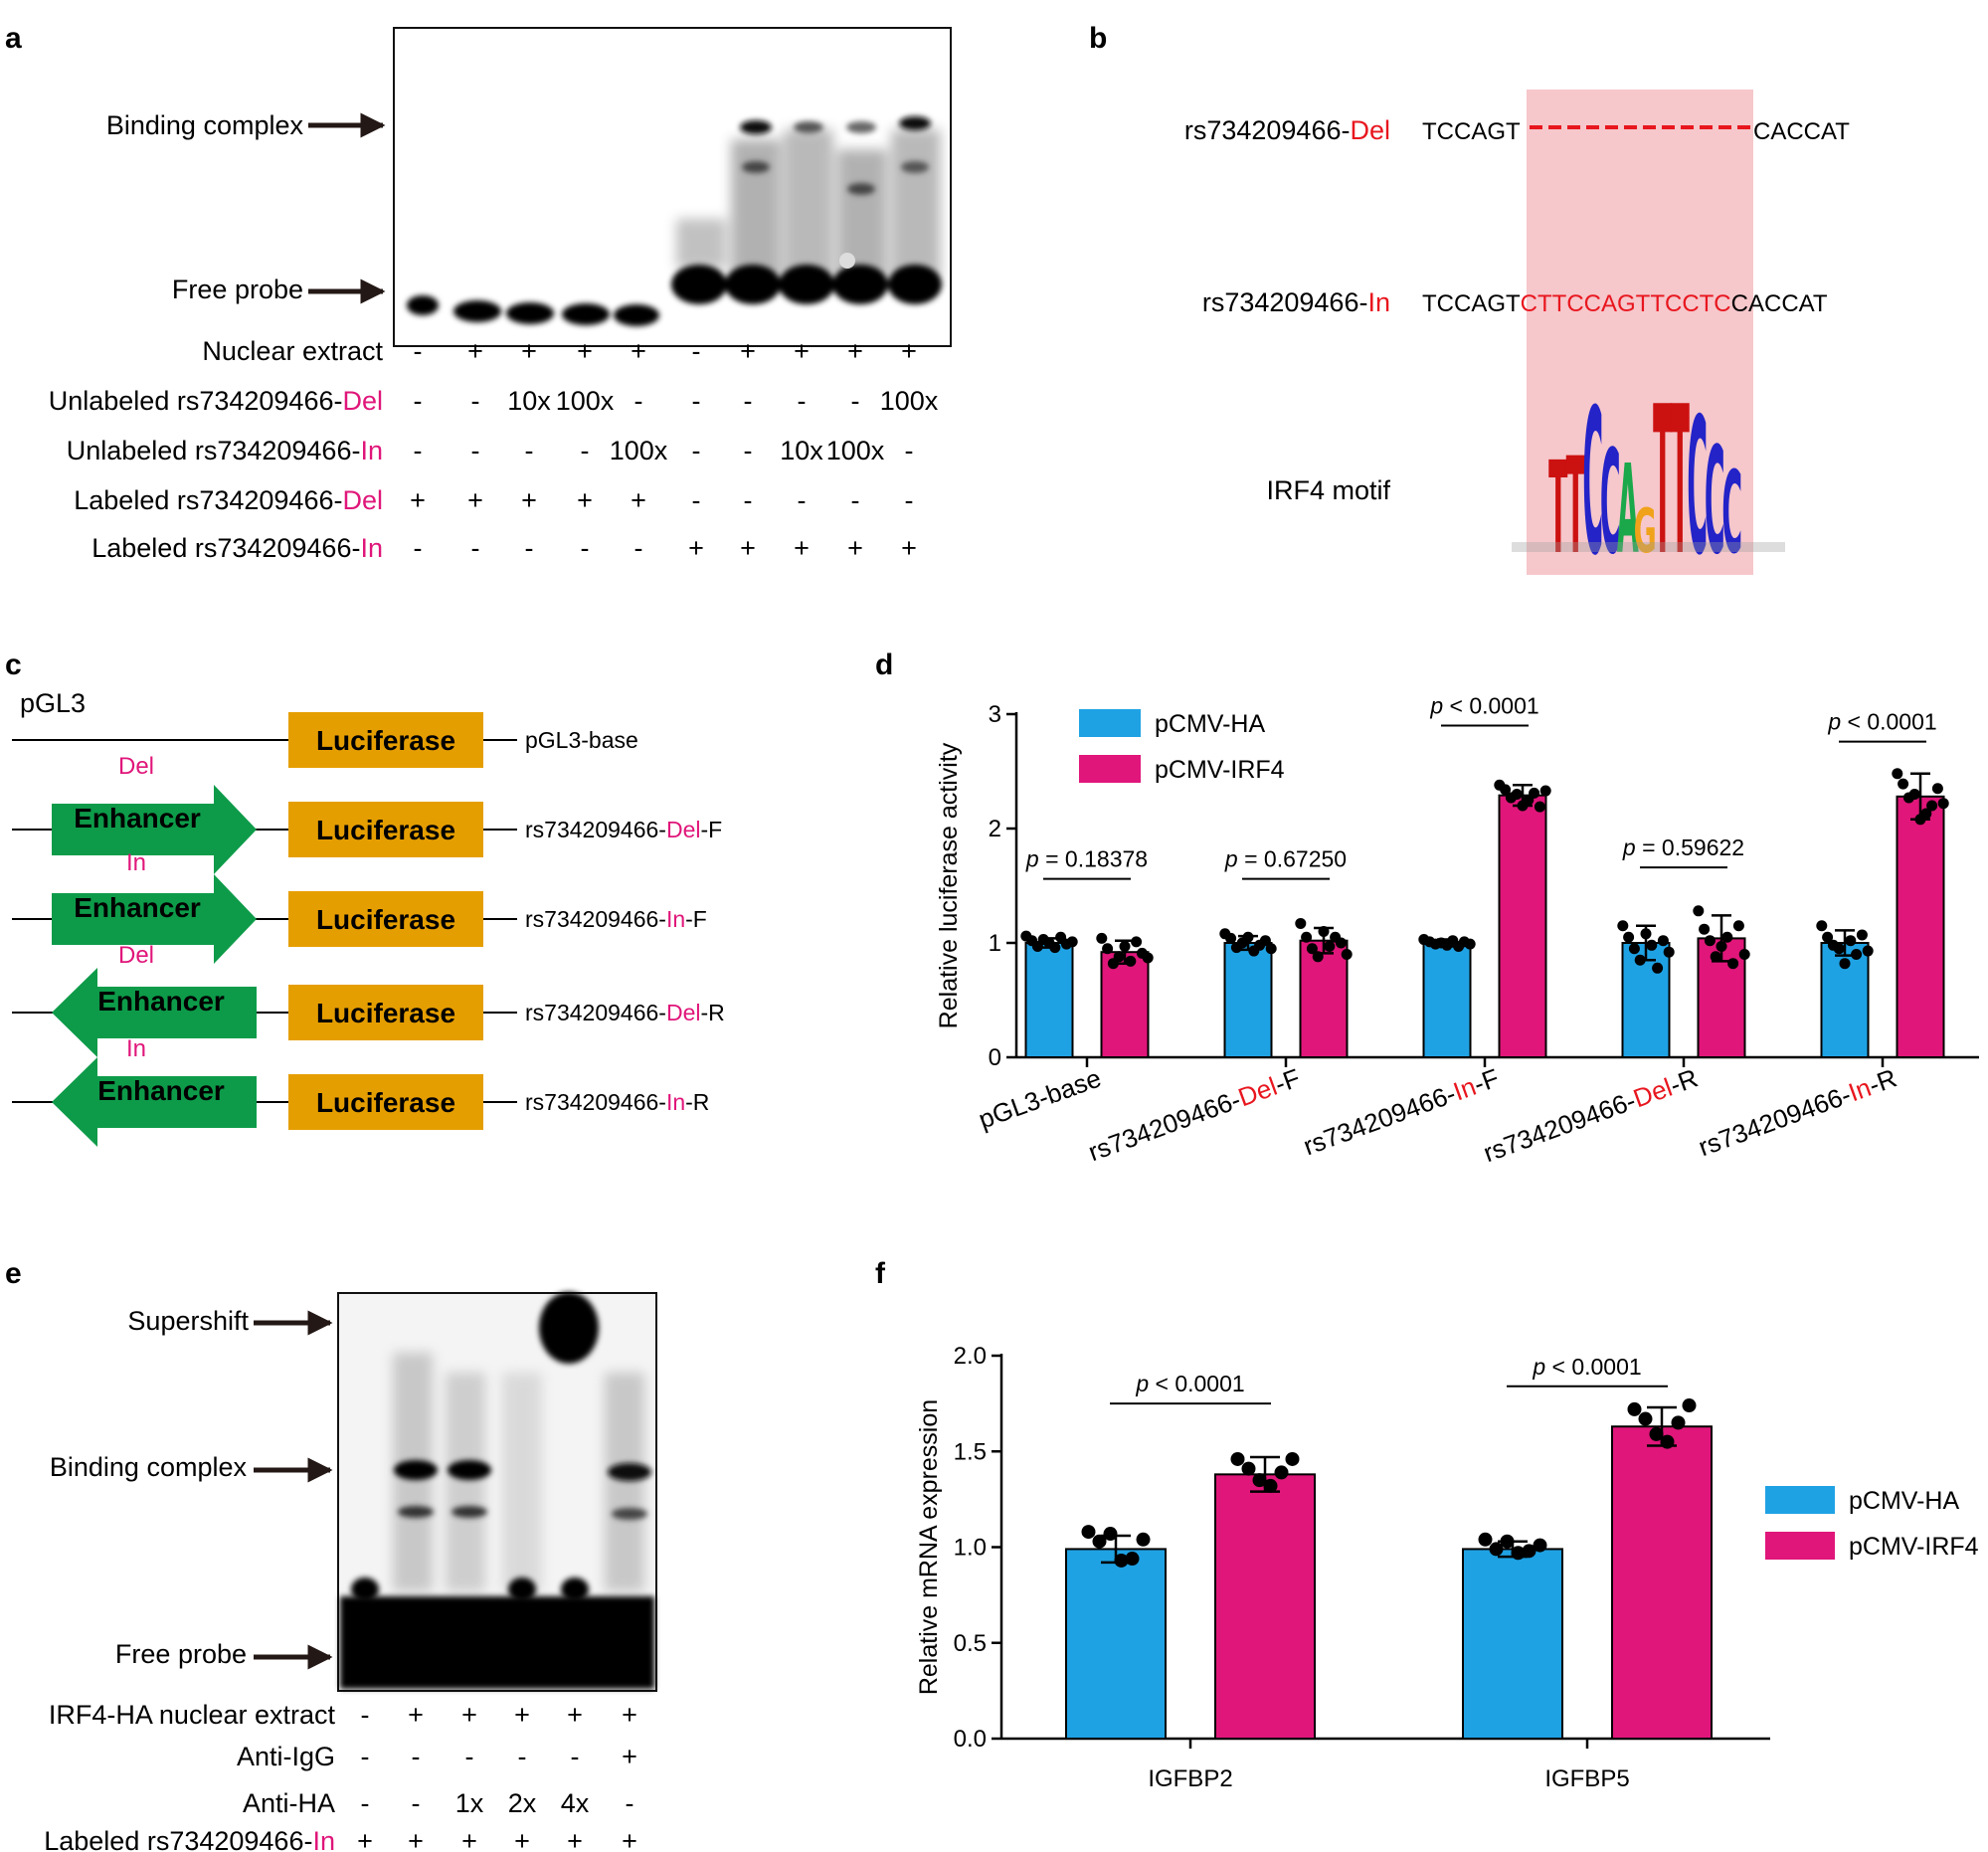 This screenshot has width=1988, height=1852. What do you see at coordinates (216, 401) in the screenshot?
I see `gel-a-row-label: Unlabeled rs734209466-Del` at bounding box center [216, 401].